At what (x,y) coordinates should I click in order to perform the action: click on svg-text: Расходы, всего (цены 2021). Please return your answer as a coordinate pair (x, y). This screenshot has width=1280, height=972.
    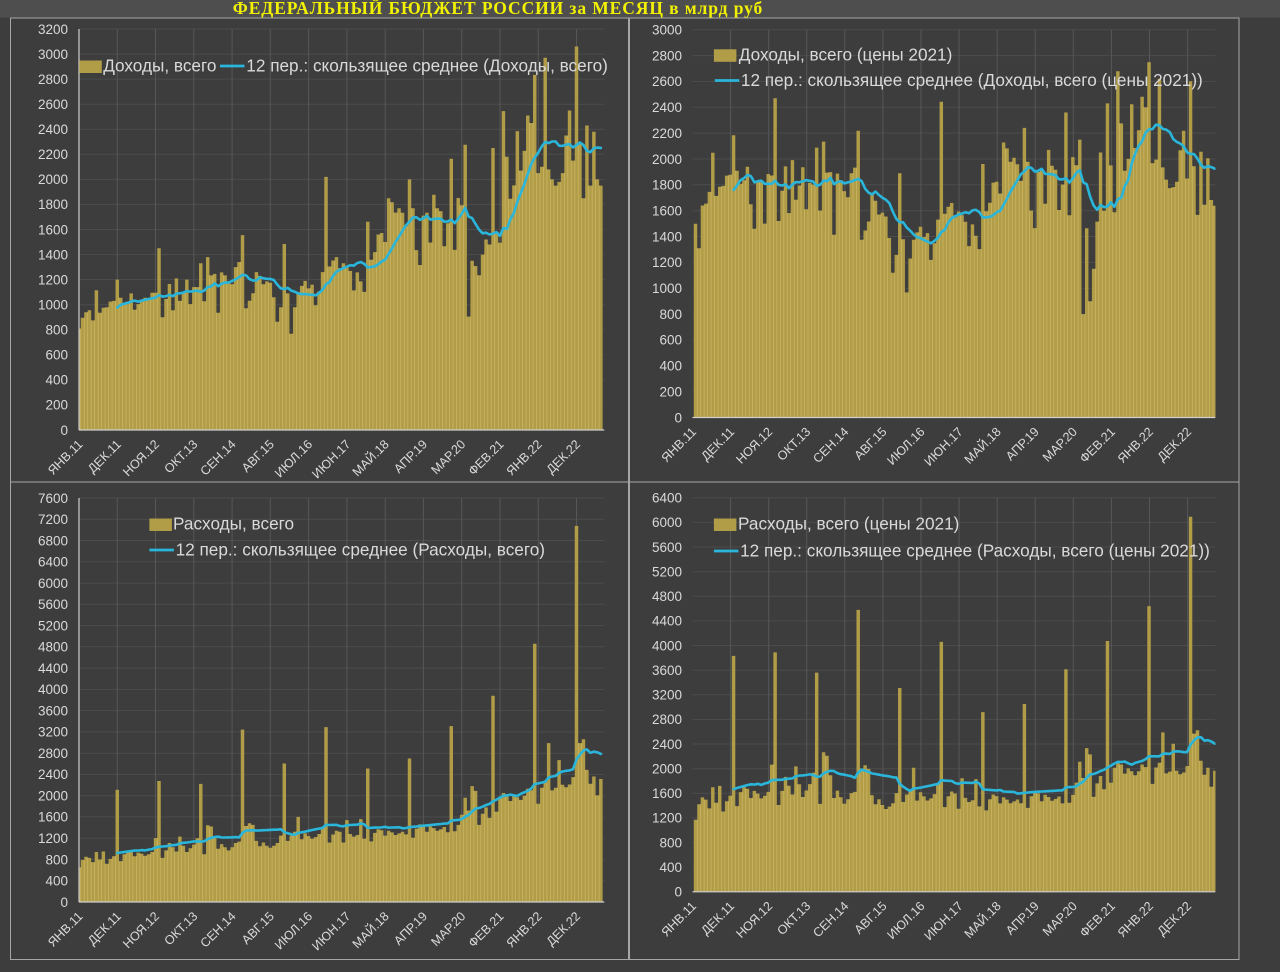
    Looking at the image, I should click on (848, 524).